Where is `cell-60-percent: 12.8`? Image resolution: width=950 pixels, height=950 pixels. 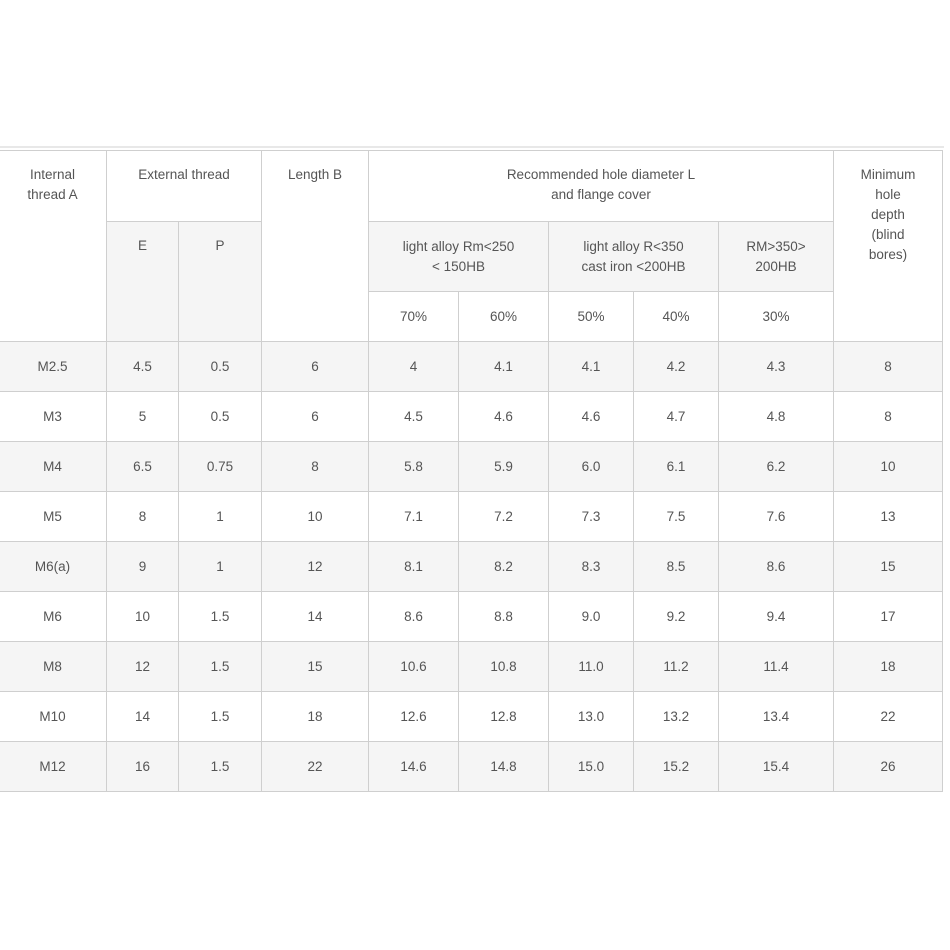 cell-60-percent: 12.8 is located at coordinates (503, 716).